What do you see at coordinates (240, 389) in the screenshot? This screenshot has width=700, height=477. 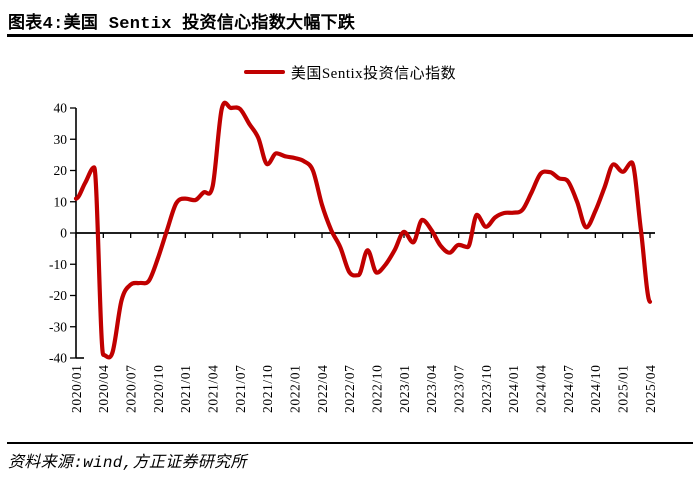 I see `x-tick-label: 2021/07` at bounding box center [240, 389].